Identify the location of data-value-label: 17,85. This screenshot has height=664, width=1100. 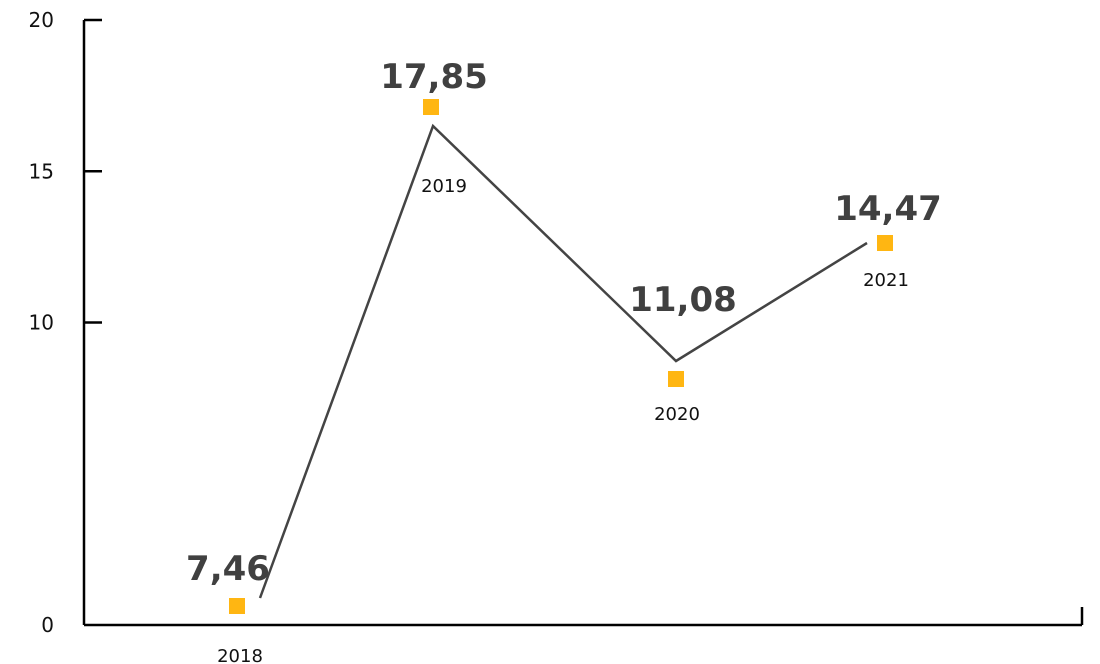
(434, 77).